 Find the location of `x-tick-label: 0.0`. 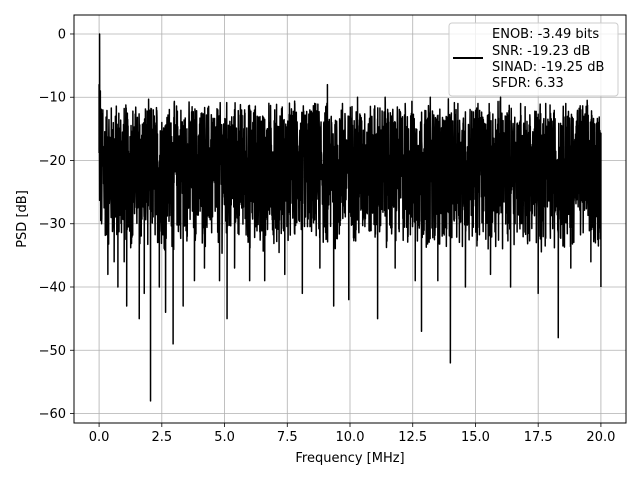

x-tick-label: 0.0 is located at coordinates (99, 437).